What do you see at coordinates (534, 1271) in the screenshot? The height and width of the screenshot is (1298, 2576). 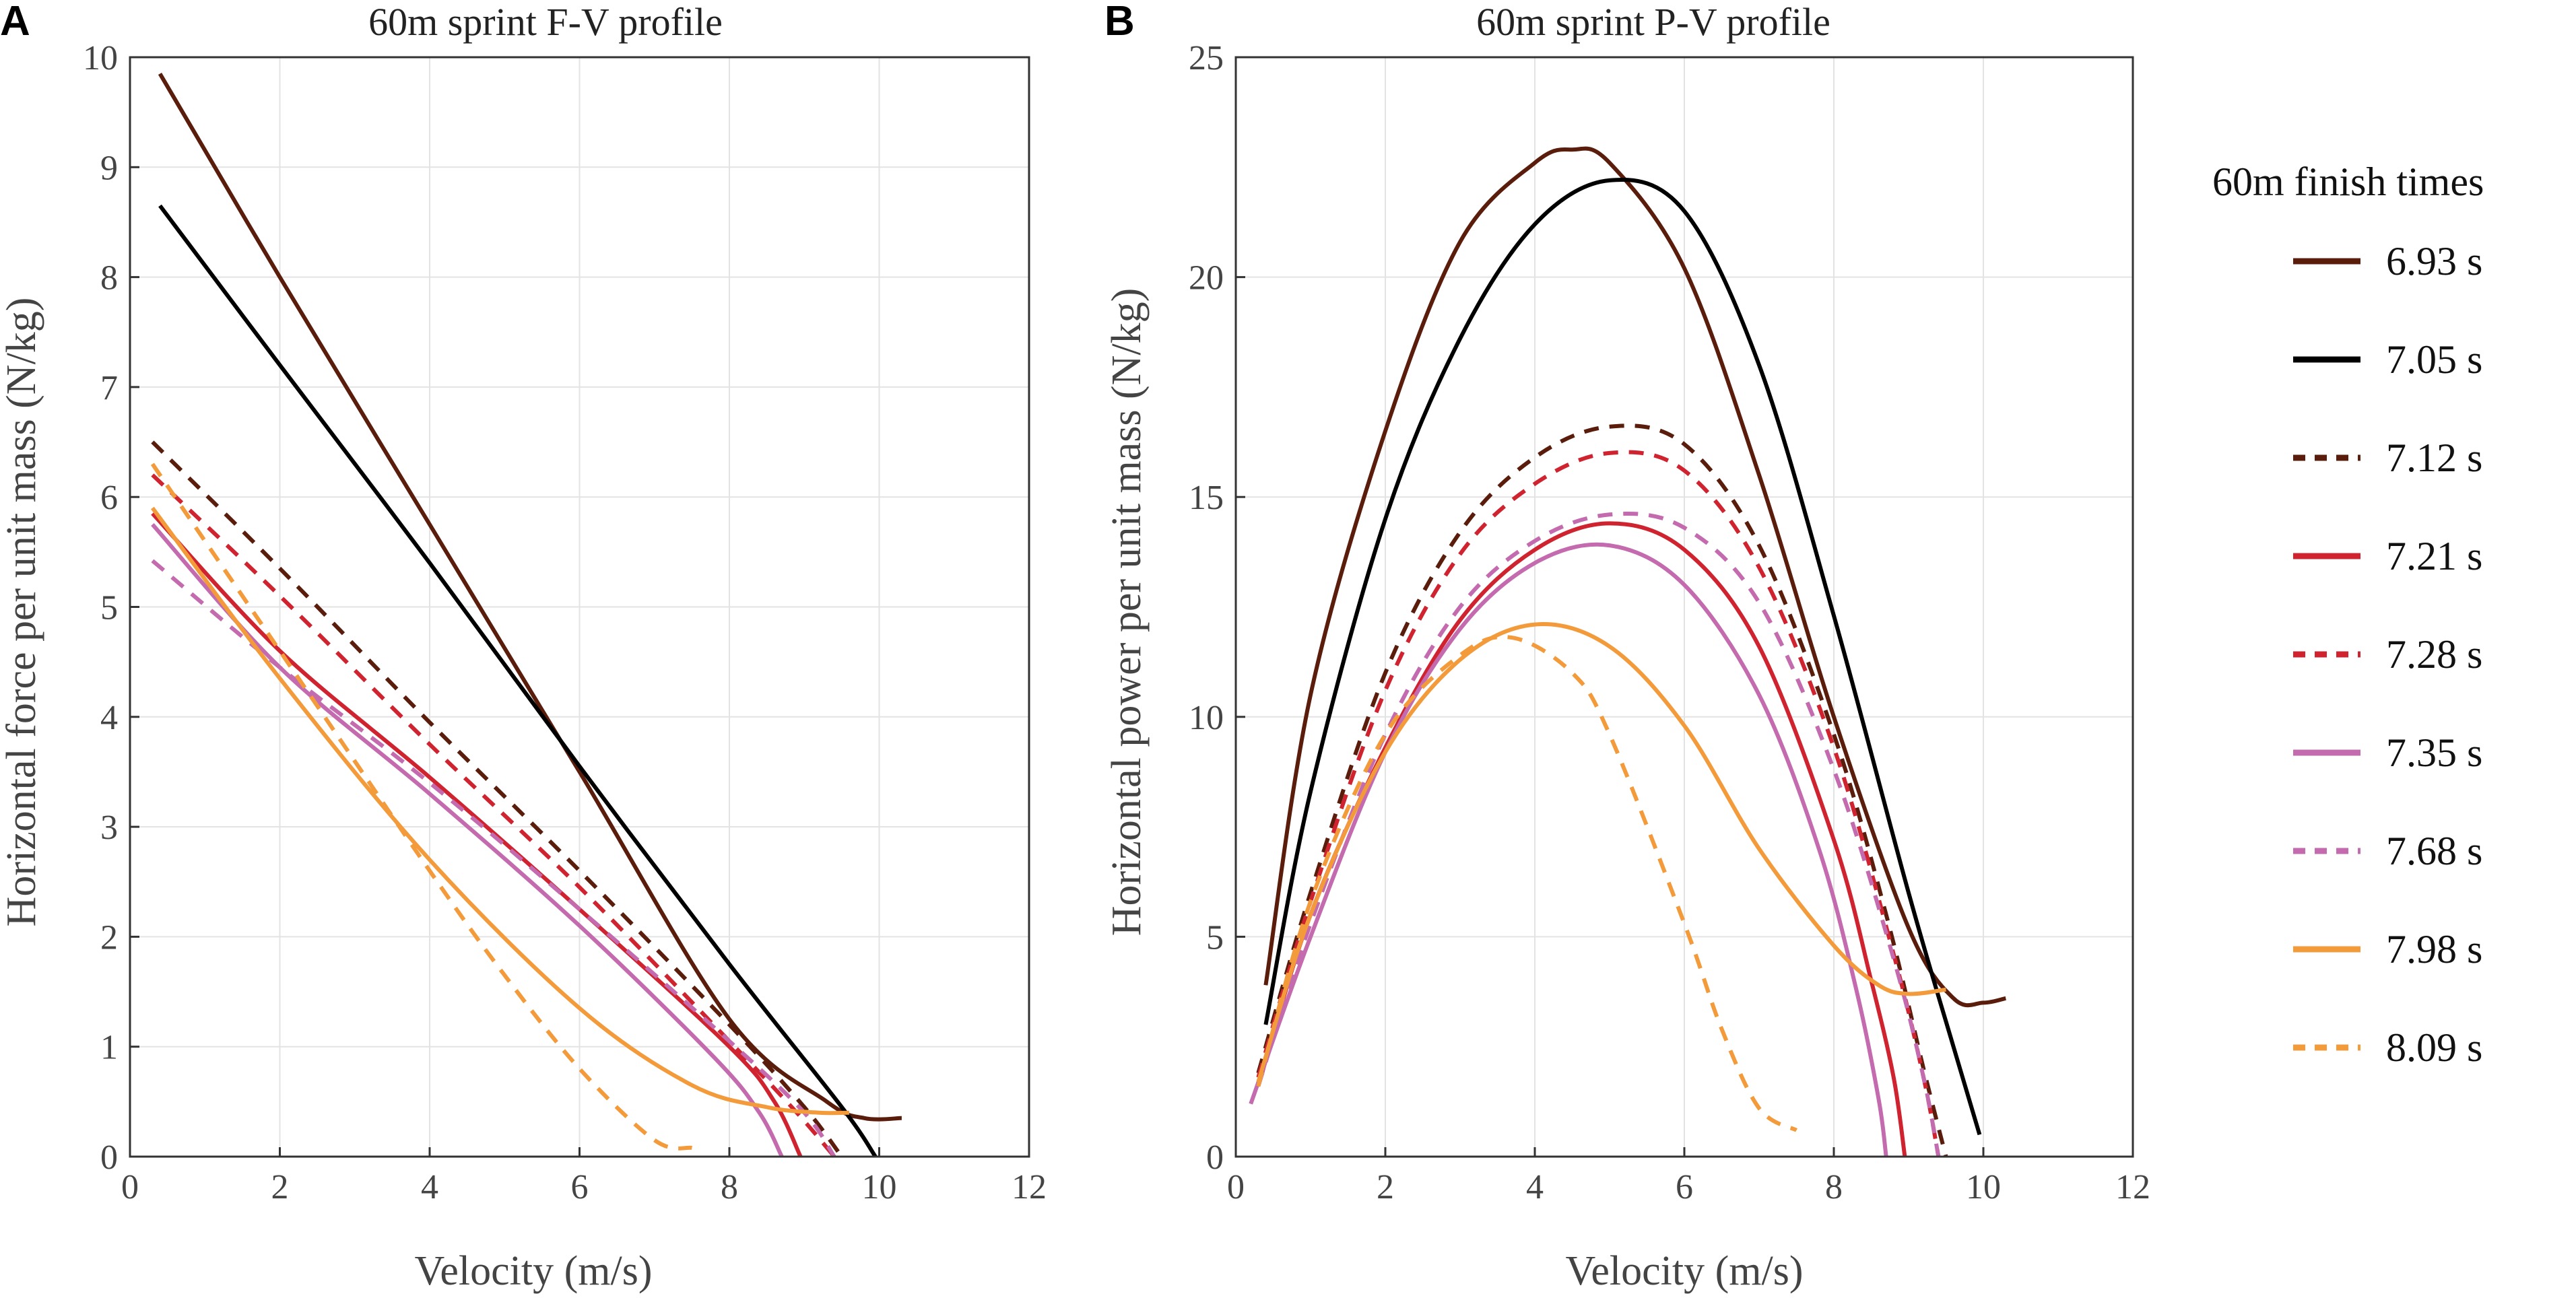 I see `panel-a-xlabel: Velocity (m/s)` at bounding box center [534, 1271].